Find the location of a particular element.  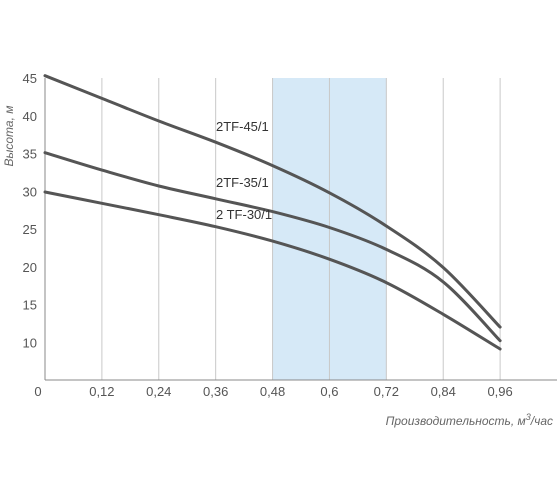

x-tick-label: 0,72 is located at coordinates (386, 391).